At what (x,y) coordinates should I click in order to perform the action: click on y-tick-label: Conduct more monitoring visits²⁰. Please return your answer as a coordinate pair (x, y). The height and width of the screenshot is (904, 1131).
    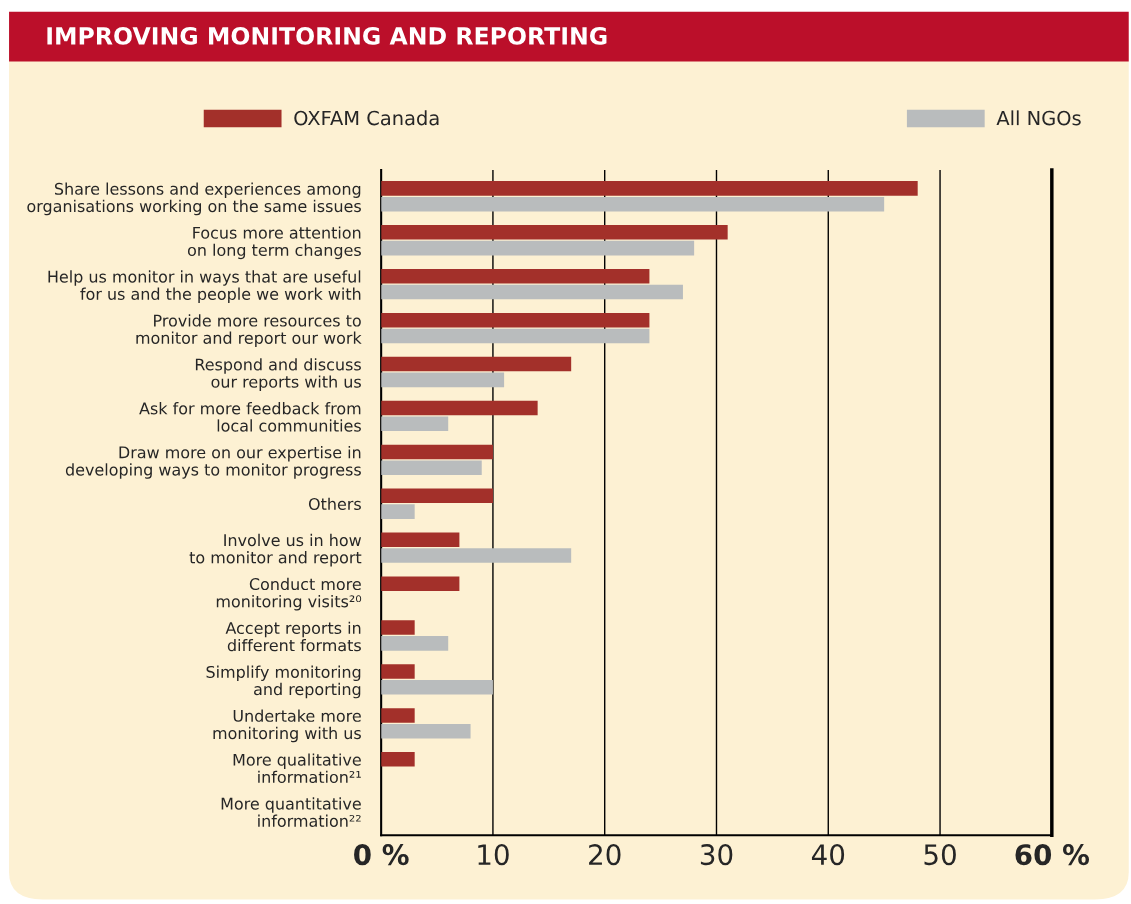
    Looking at the image, I should click on (289, 594).